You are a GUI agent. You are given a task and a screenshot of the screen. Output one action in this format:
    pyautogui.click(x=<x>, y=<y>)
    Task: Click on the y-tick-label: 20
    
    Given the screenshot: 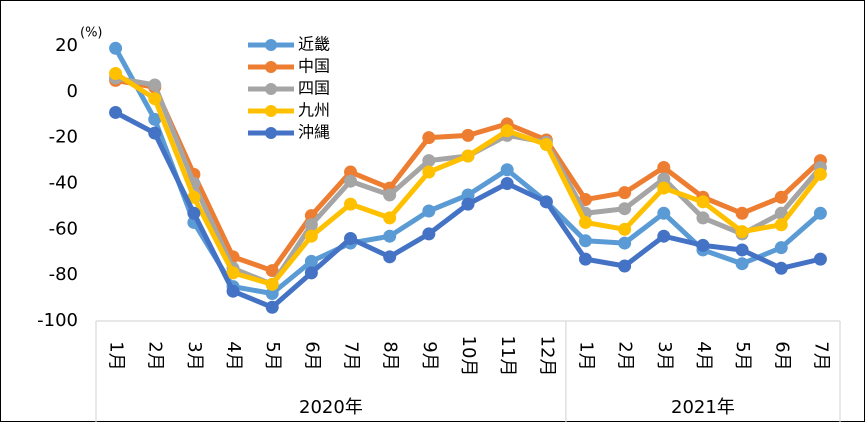 What is the action you would take?
    pyautogui.click(x=66, y=45)
    